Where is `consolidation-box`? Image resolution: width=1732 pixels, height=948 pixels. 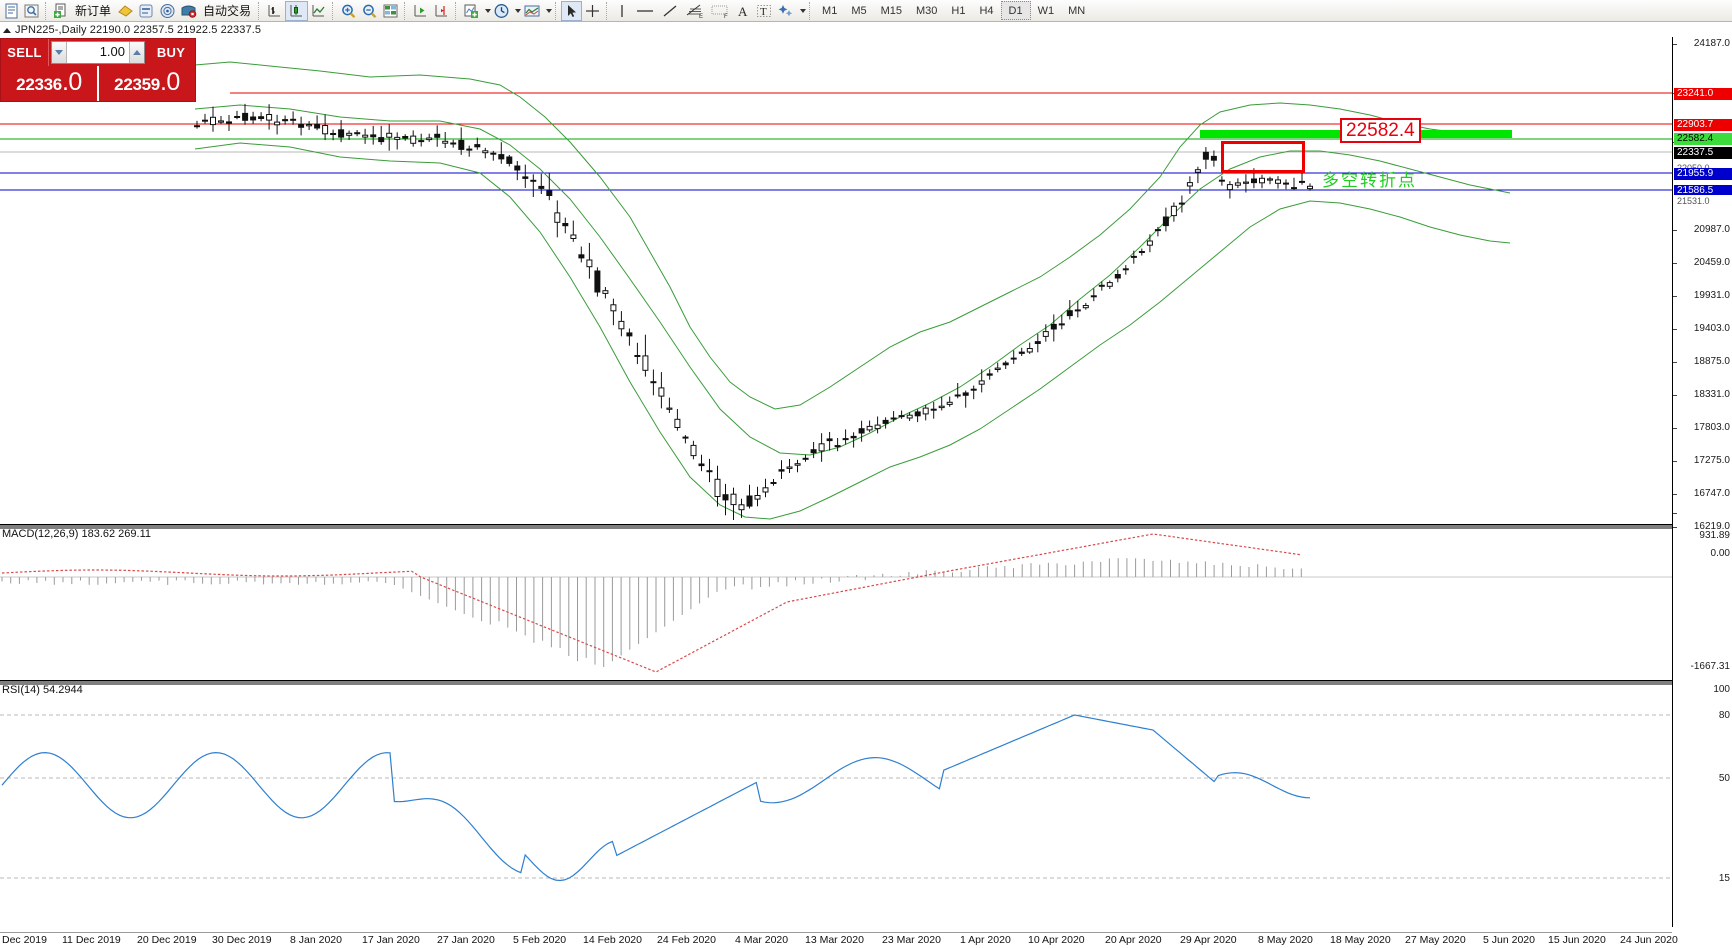 consolidation-box is located at coordinates (1263, 157).